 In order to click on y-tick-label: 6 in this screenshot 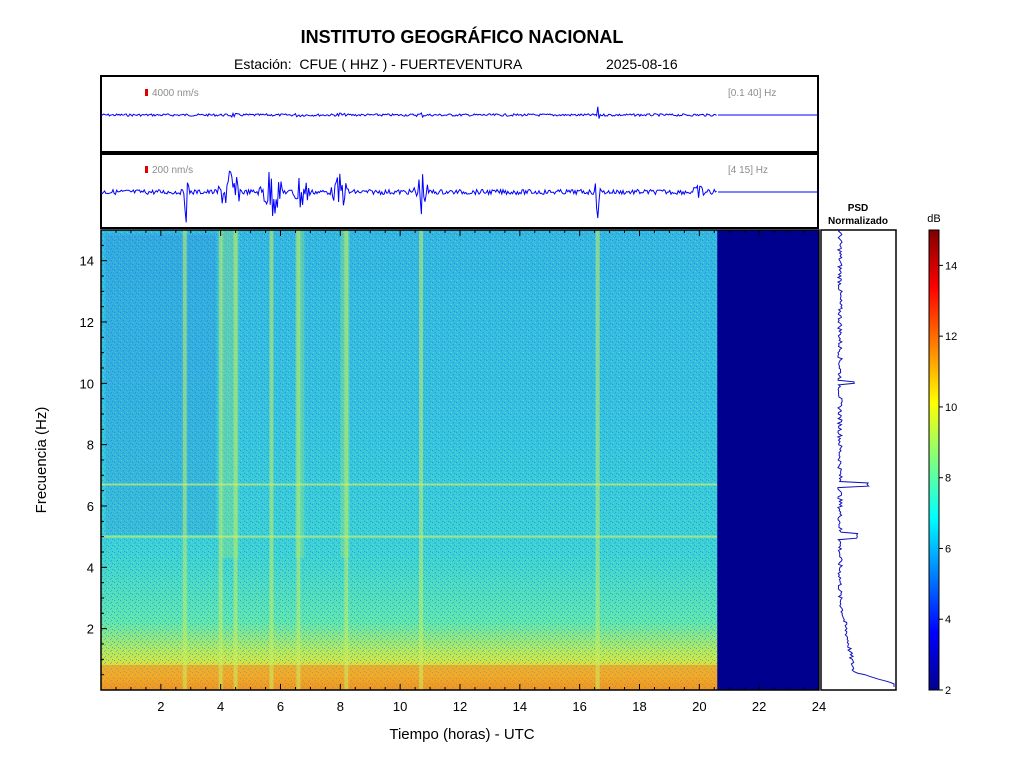, I will do `click(90, 506)`.